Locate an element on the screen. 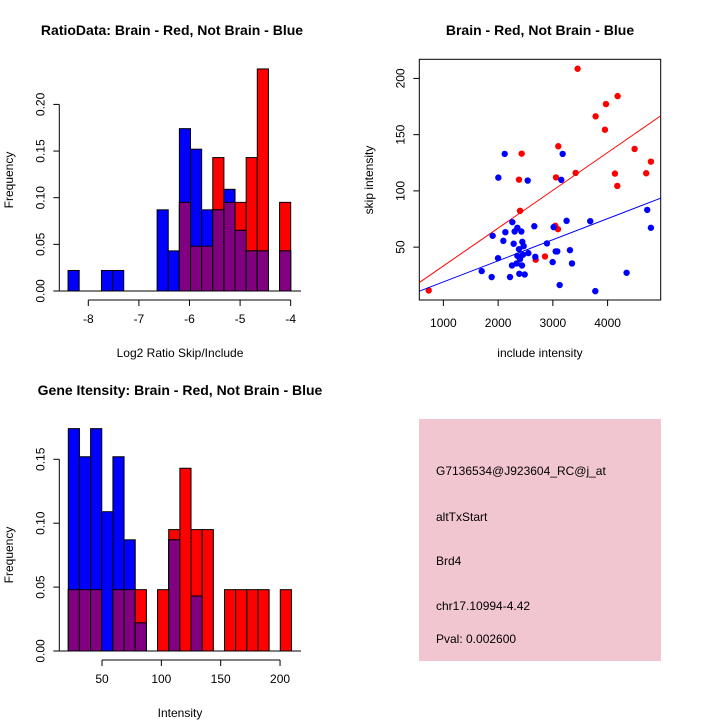 This screenshot has height=720, width=720. y-tick-label: 50 is located at coordinates (400, 247).